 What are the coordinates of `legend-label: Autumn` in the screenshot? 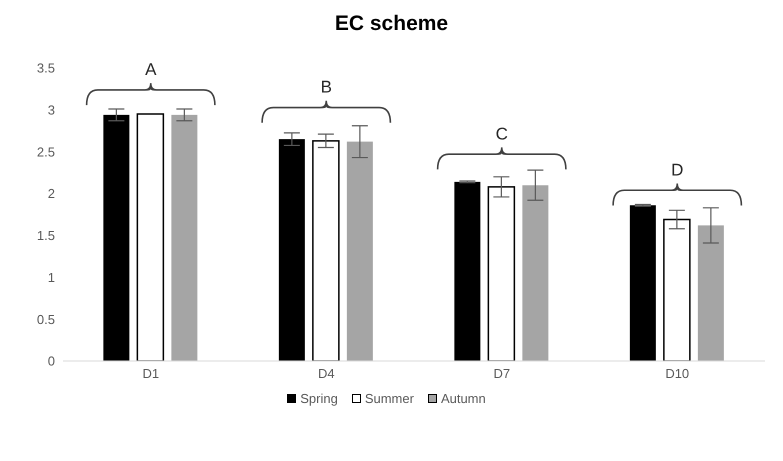 It's located at (463, 398).